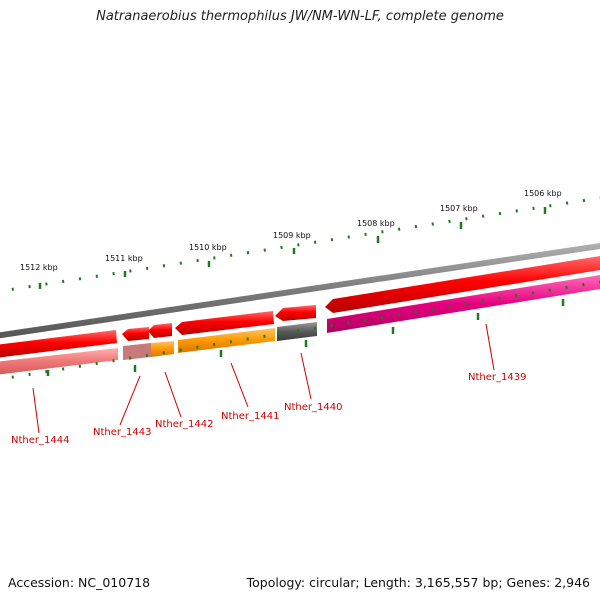  I want to click on kbp-label: 1508 kbp, so click(376, 223).